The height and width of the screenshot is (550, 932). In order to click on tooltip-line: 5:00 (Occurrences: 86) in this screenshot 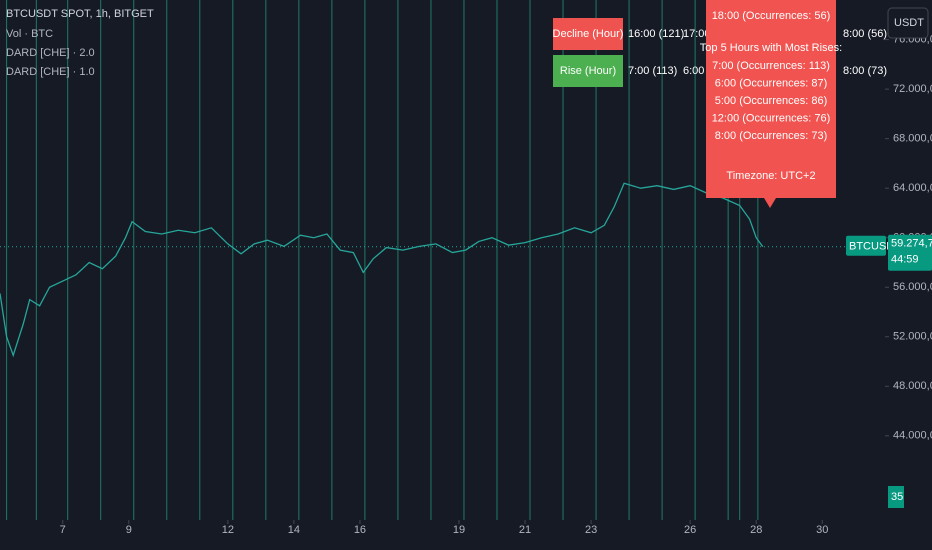, I will do `click(771, 101)`.